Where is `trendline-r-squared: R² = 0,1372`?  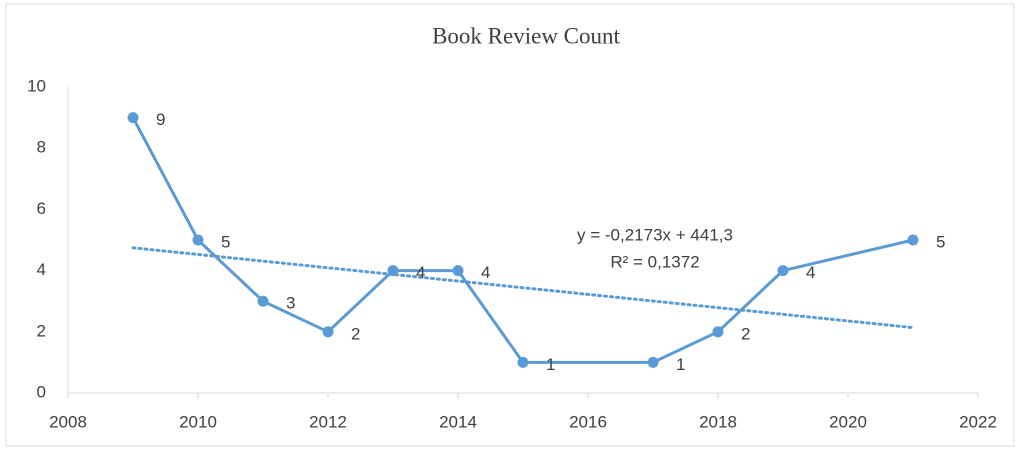 trendline-r-squared: R² = 0,1372 is located at coordinates (654, 261).